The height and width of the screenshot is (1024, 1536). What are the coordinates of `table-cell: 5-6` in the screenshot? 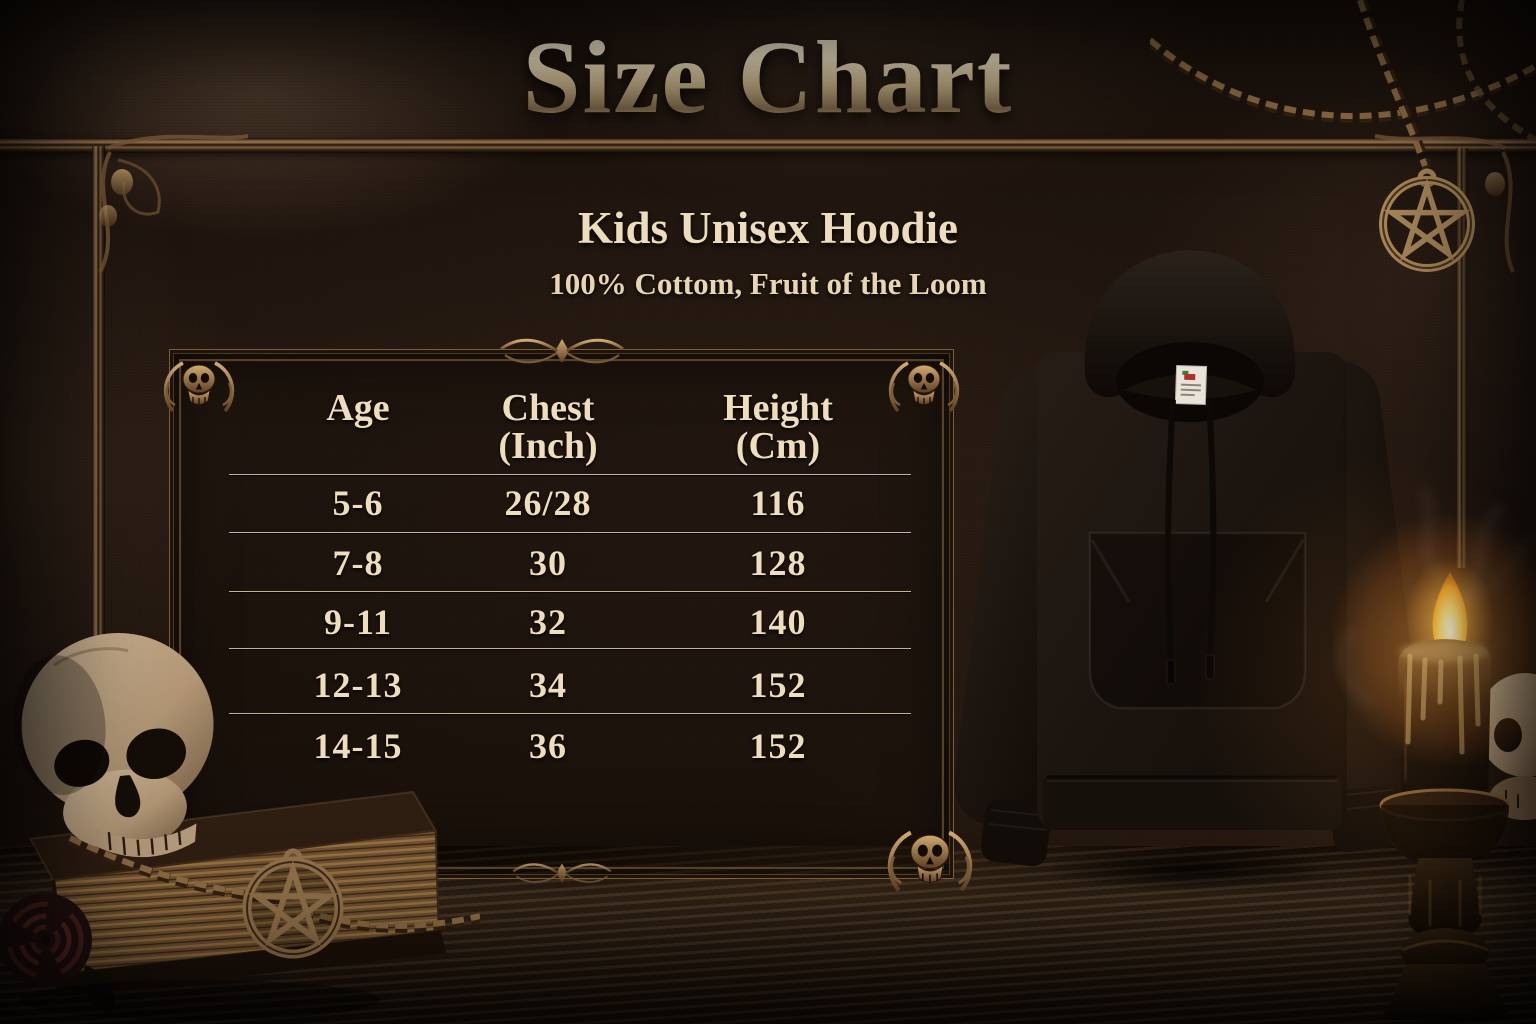 It's located at (358, 503).